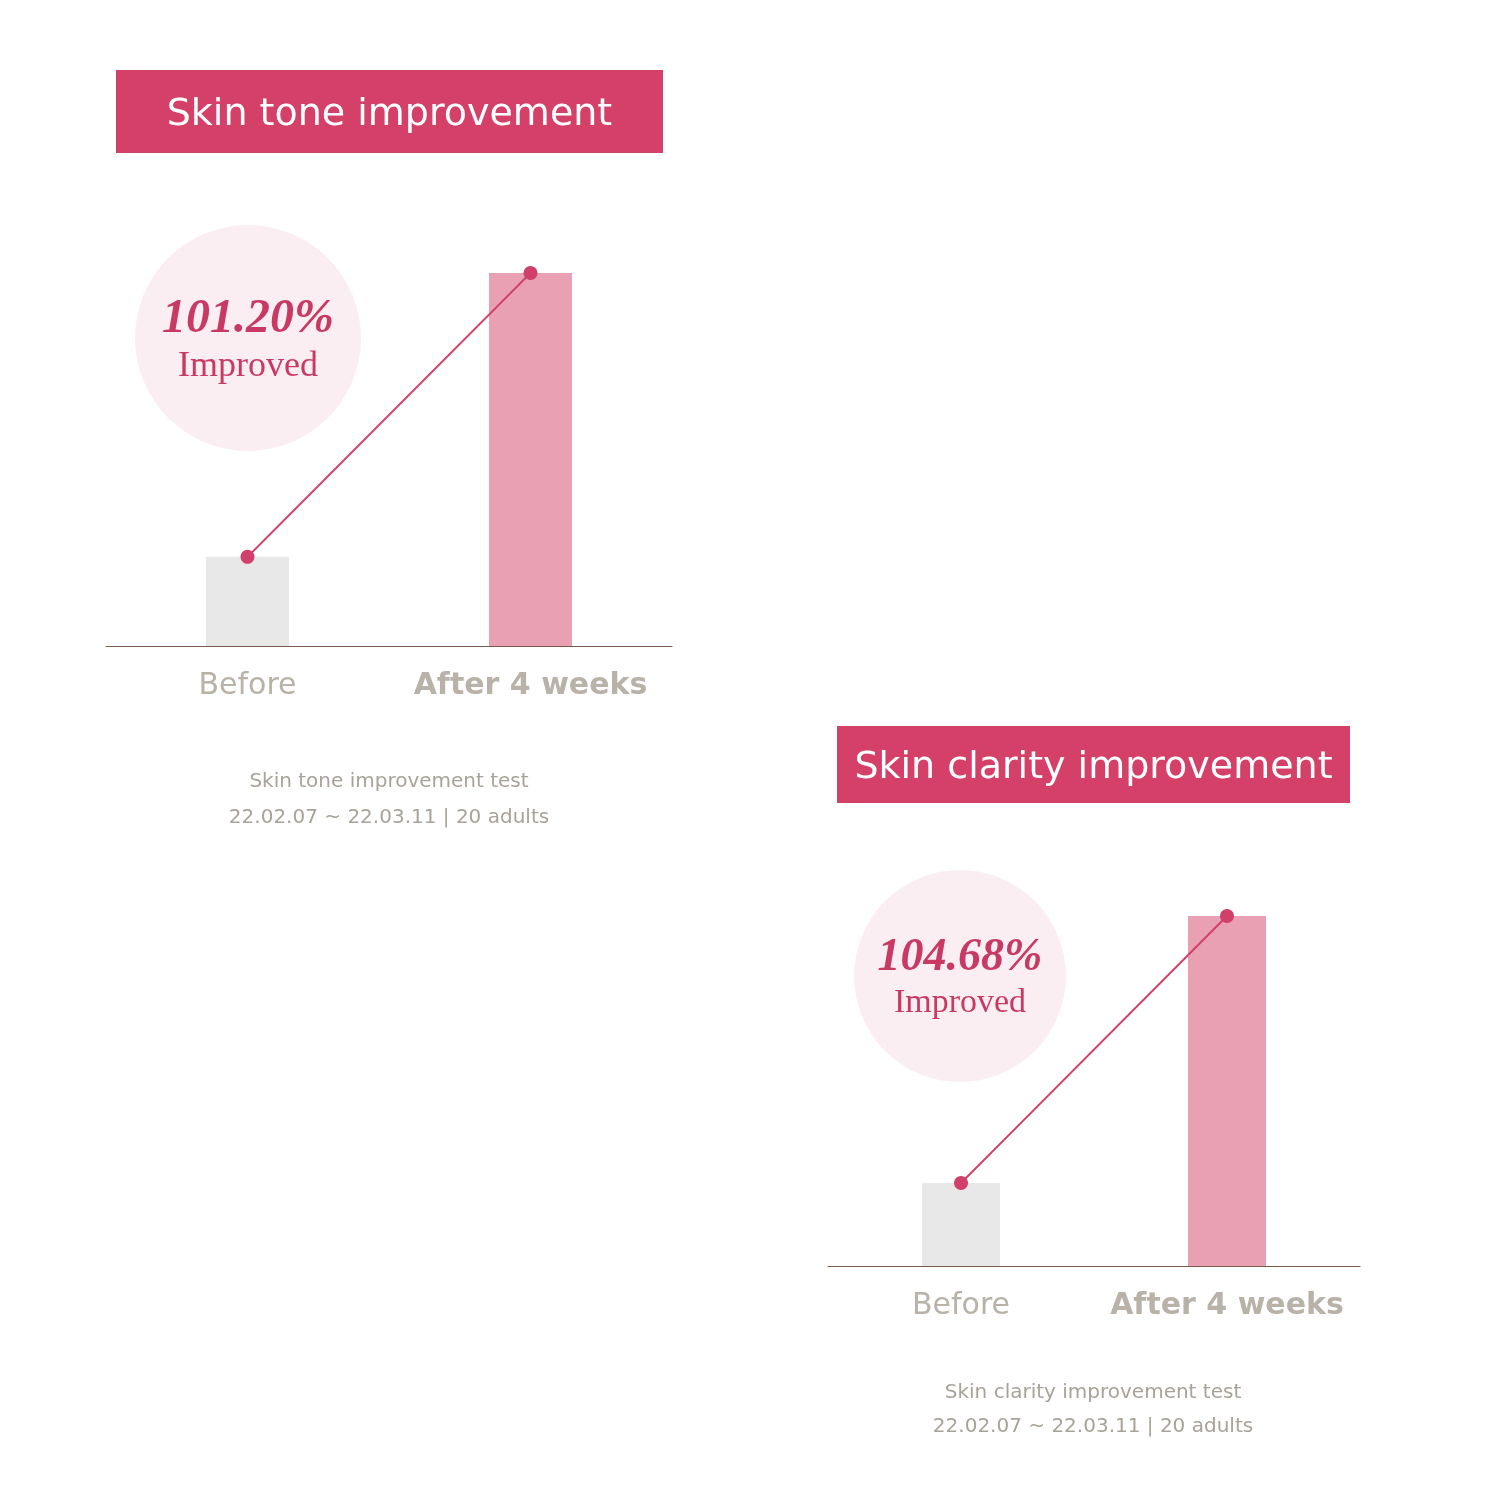 The image size is (1500, 1500). Describe the element at coordinates (248, 316) in the screenshot. I see `annotation: 101.20%` at that location.